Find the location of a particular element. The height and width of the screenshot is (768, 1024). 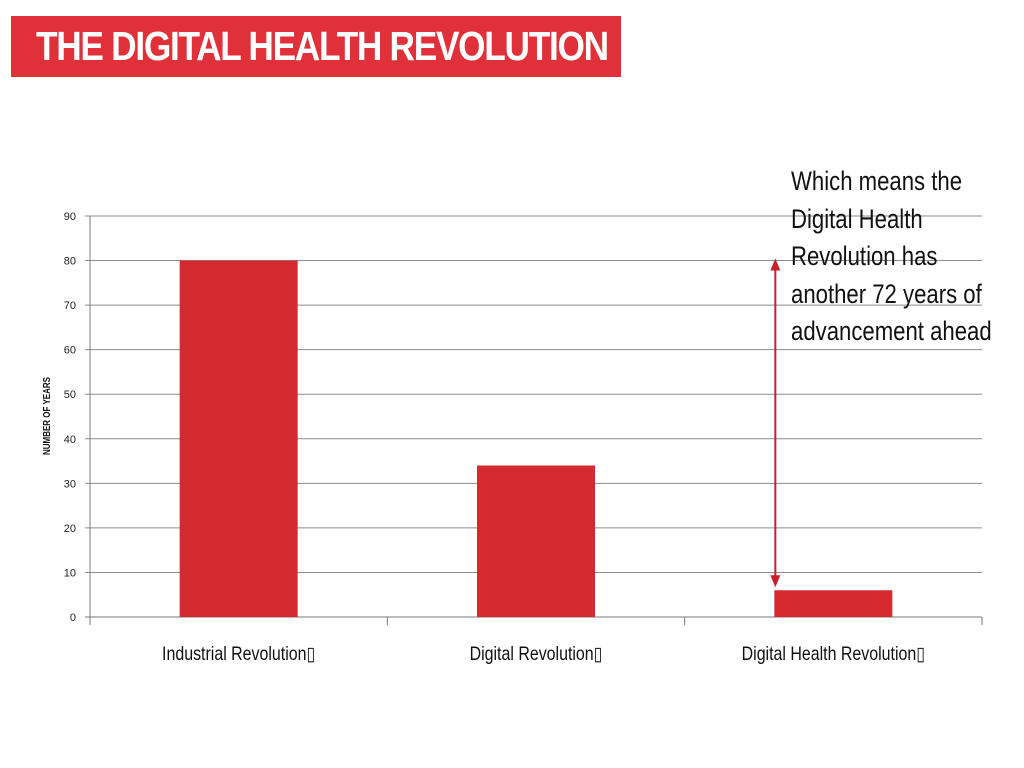

title-banner: THE DIGITAL HEALTH REVOLUTION is located at coordinates (316, 46).